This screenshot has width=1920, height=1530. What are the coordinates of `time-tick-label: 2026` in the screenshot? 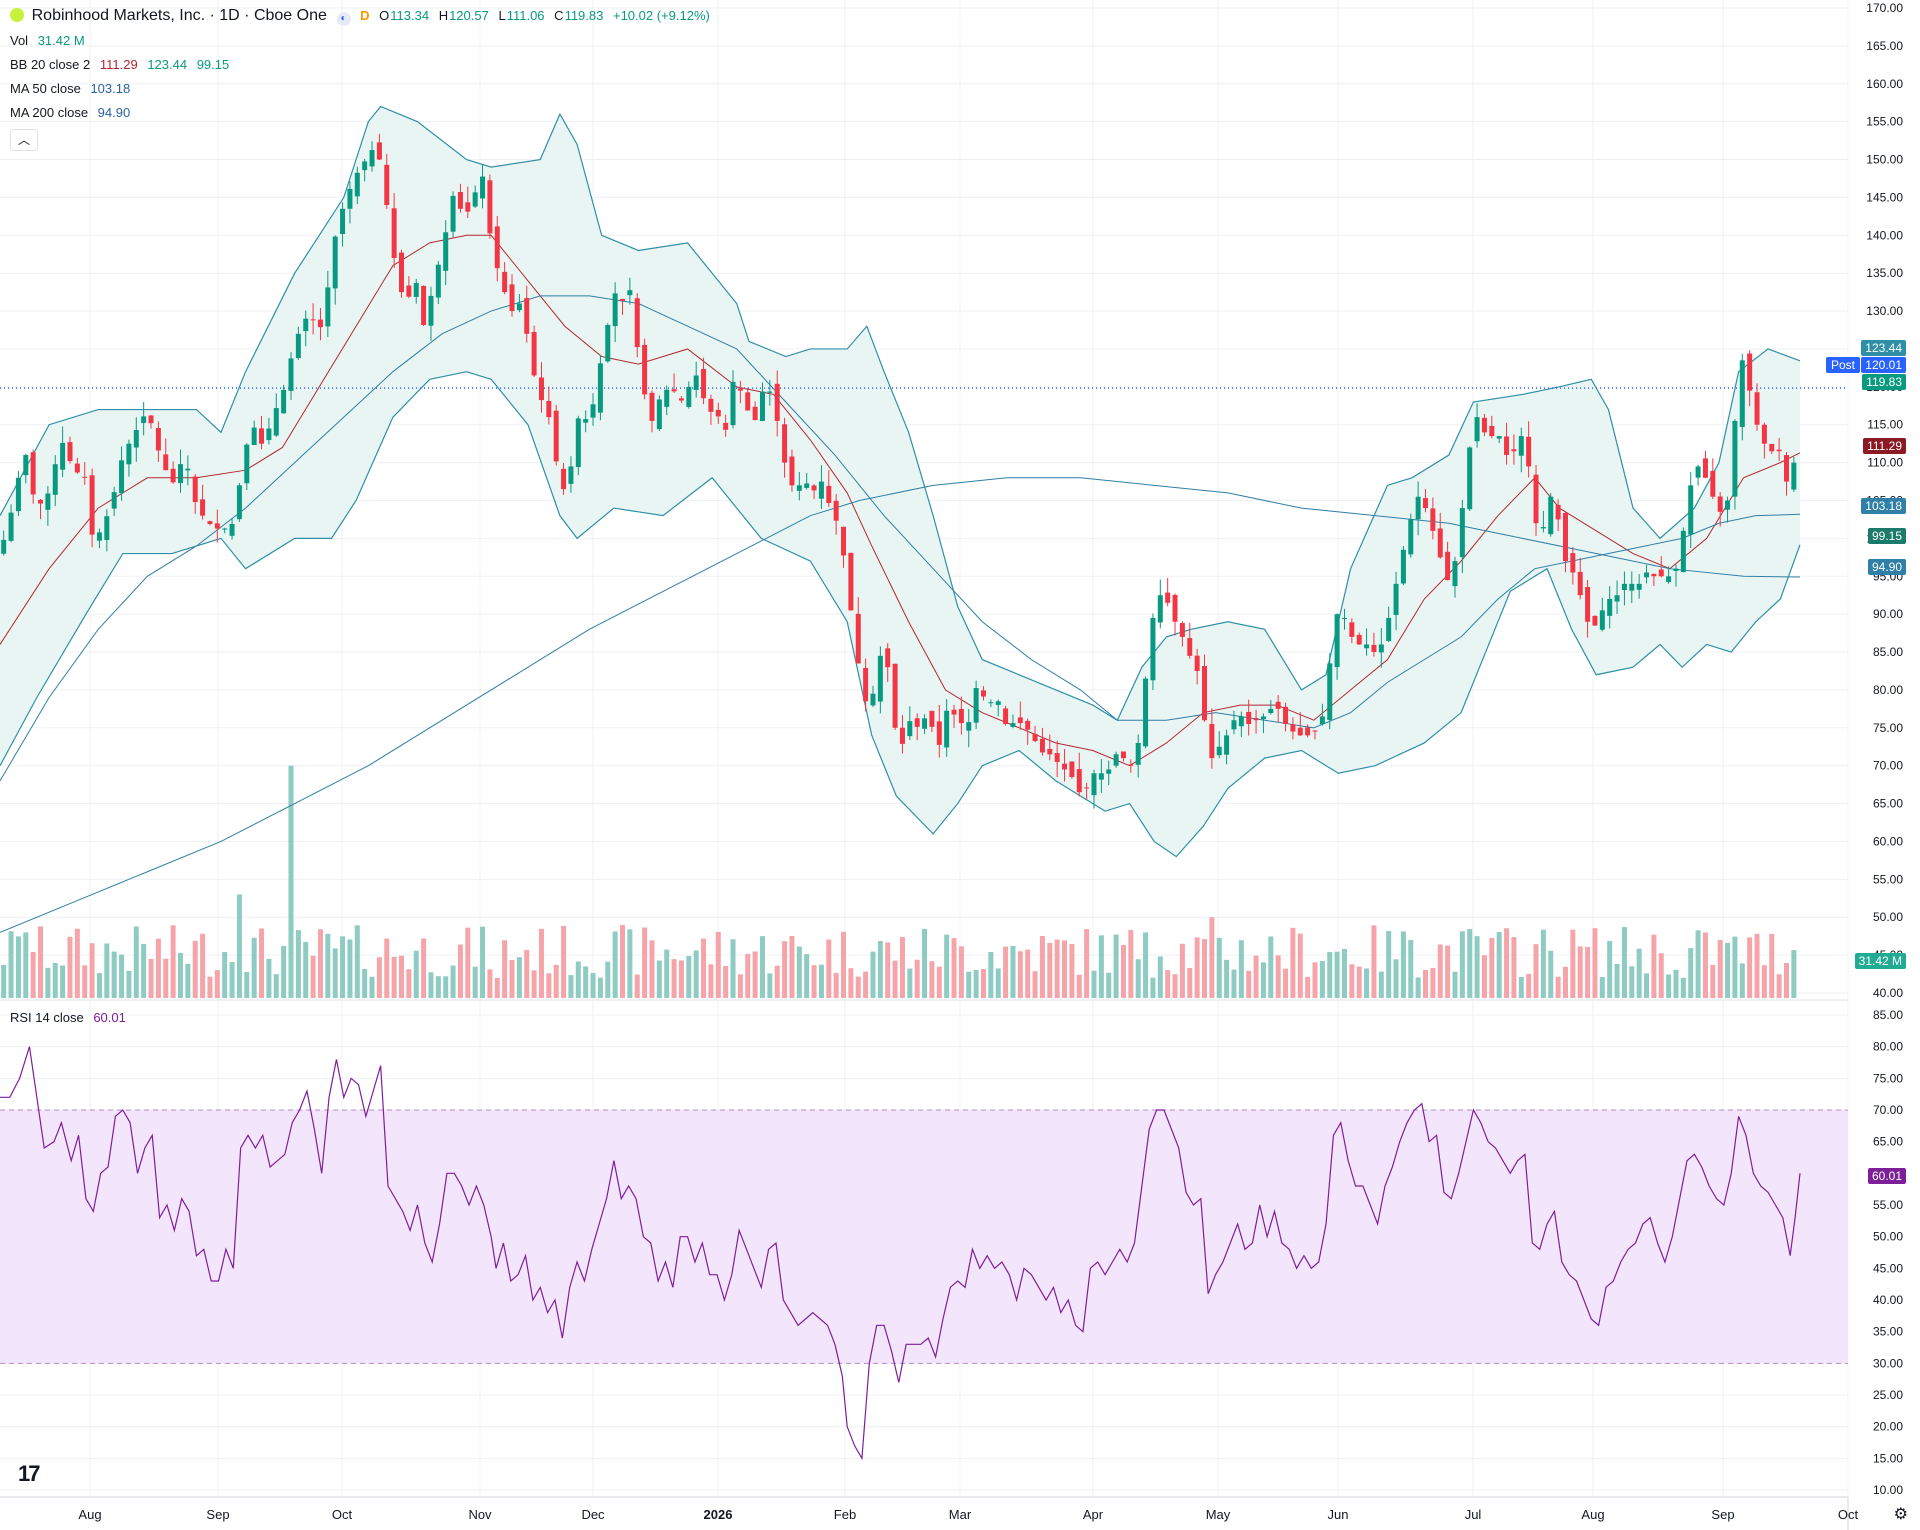 It's located at (718, 1514).